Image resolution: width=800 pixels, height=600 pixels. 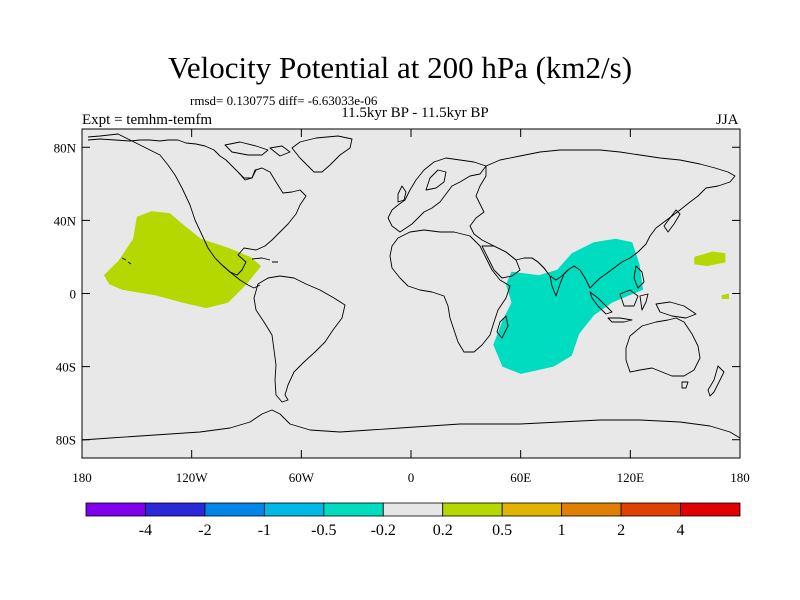 I want to click on coastline-india, so click(x=550, y=277).